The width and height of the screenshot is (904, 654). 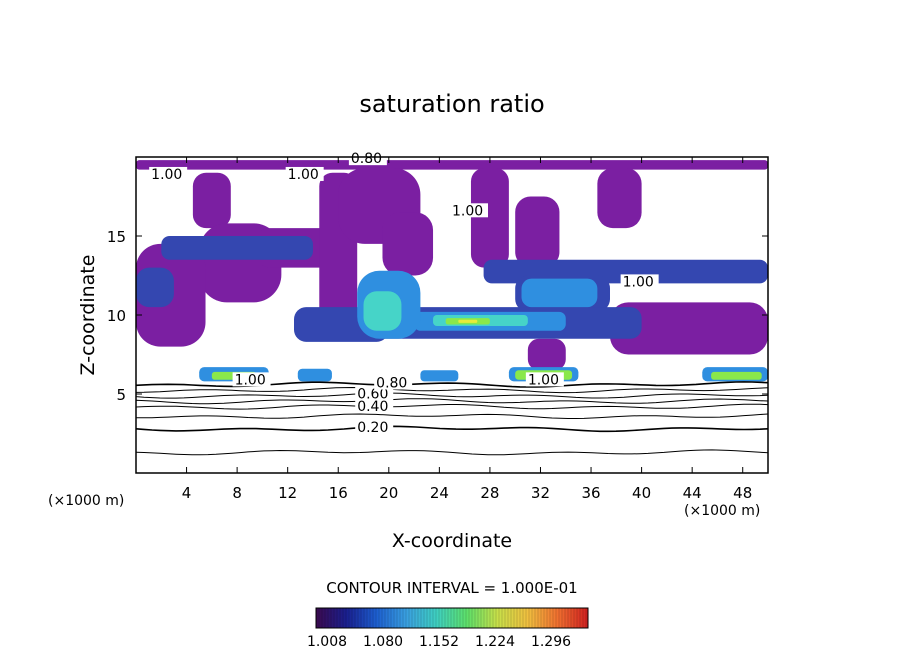 I want to click on contour-region-high, so click(x=736, y=375).